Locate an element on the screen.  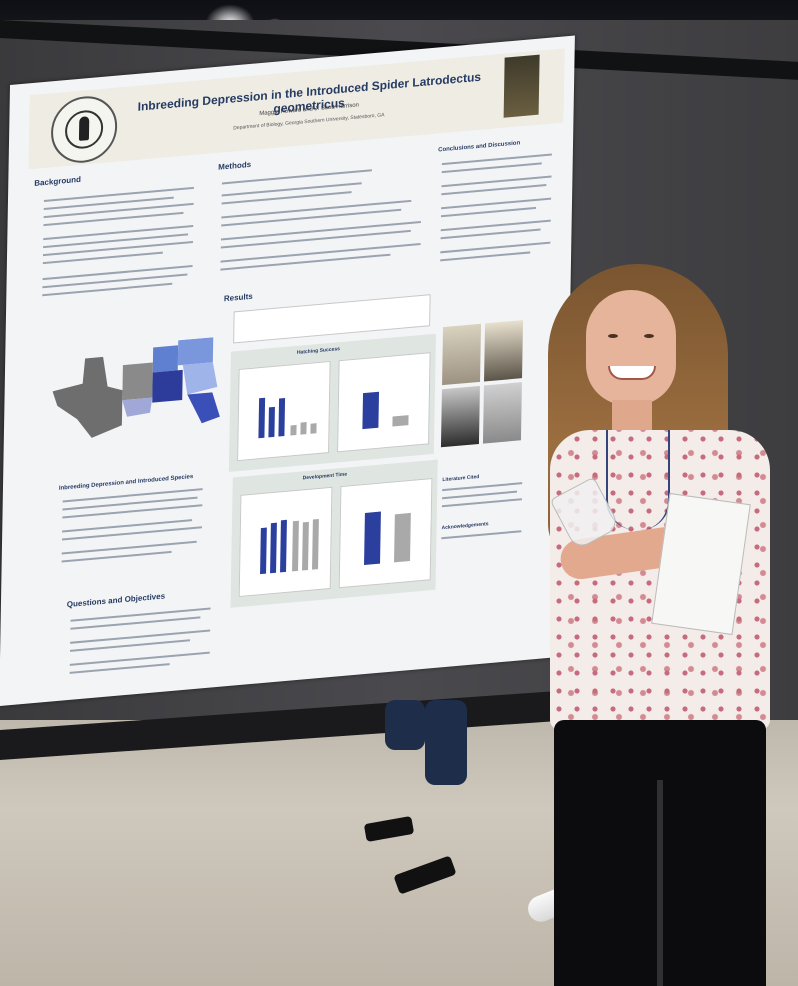
section-questions: Questions and Objectives is located at coordinates (116, 600).